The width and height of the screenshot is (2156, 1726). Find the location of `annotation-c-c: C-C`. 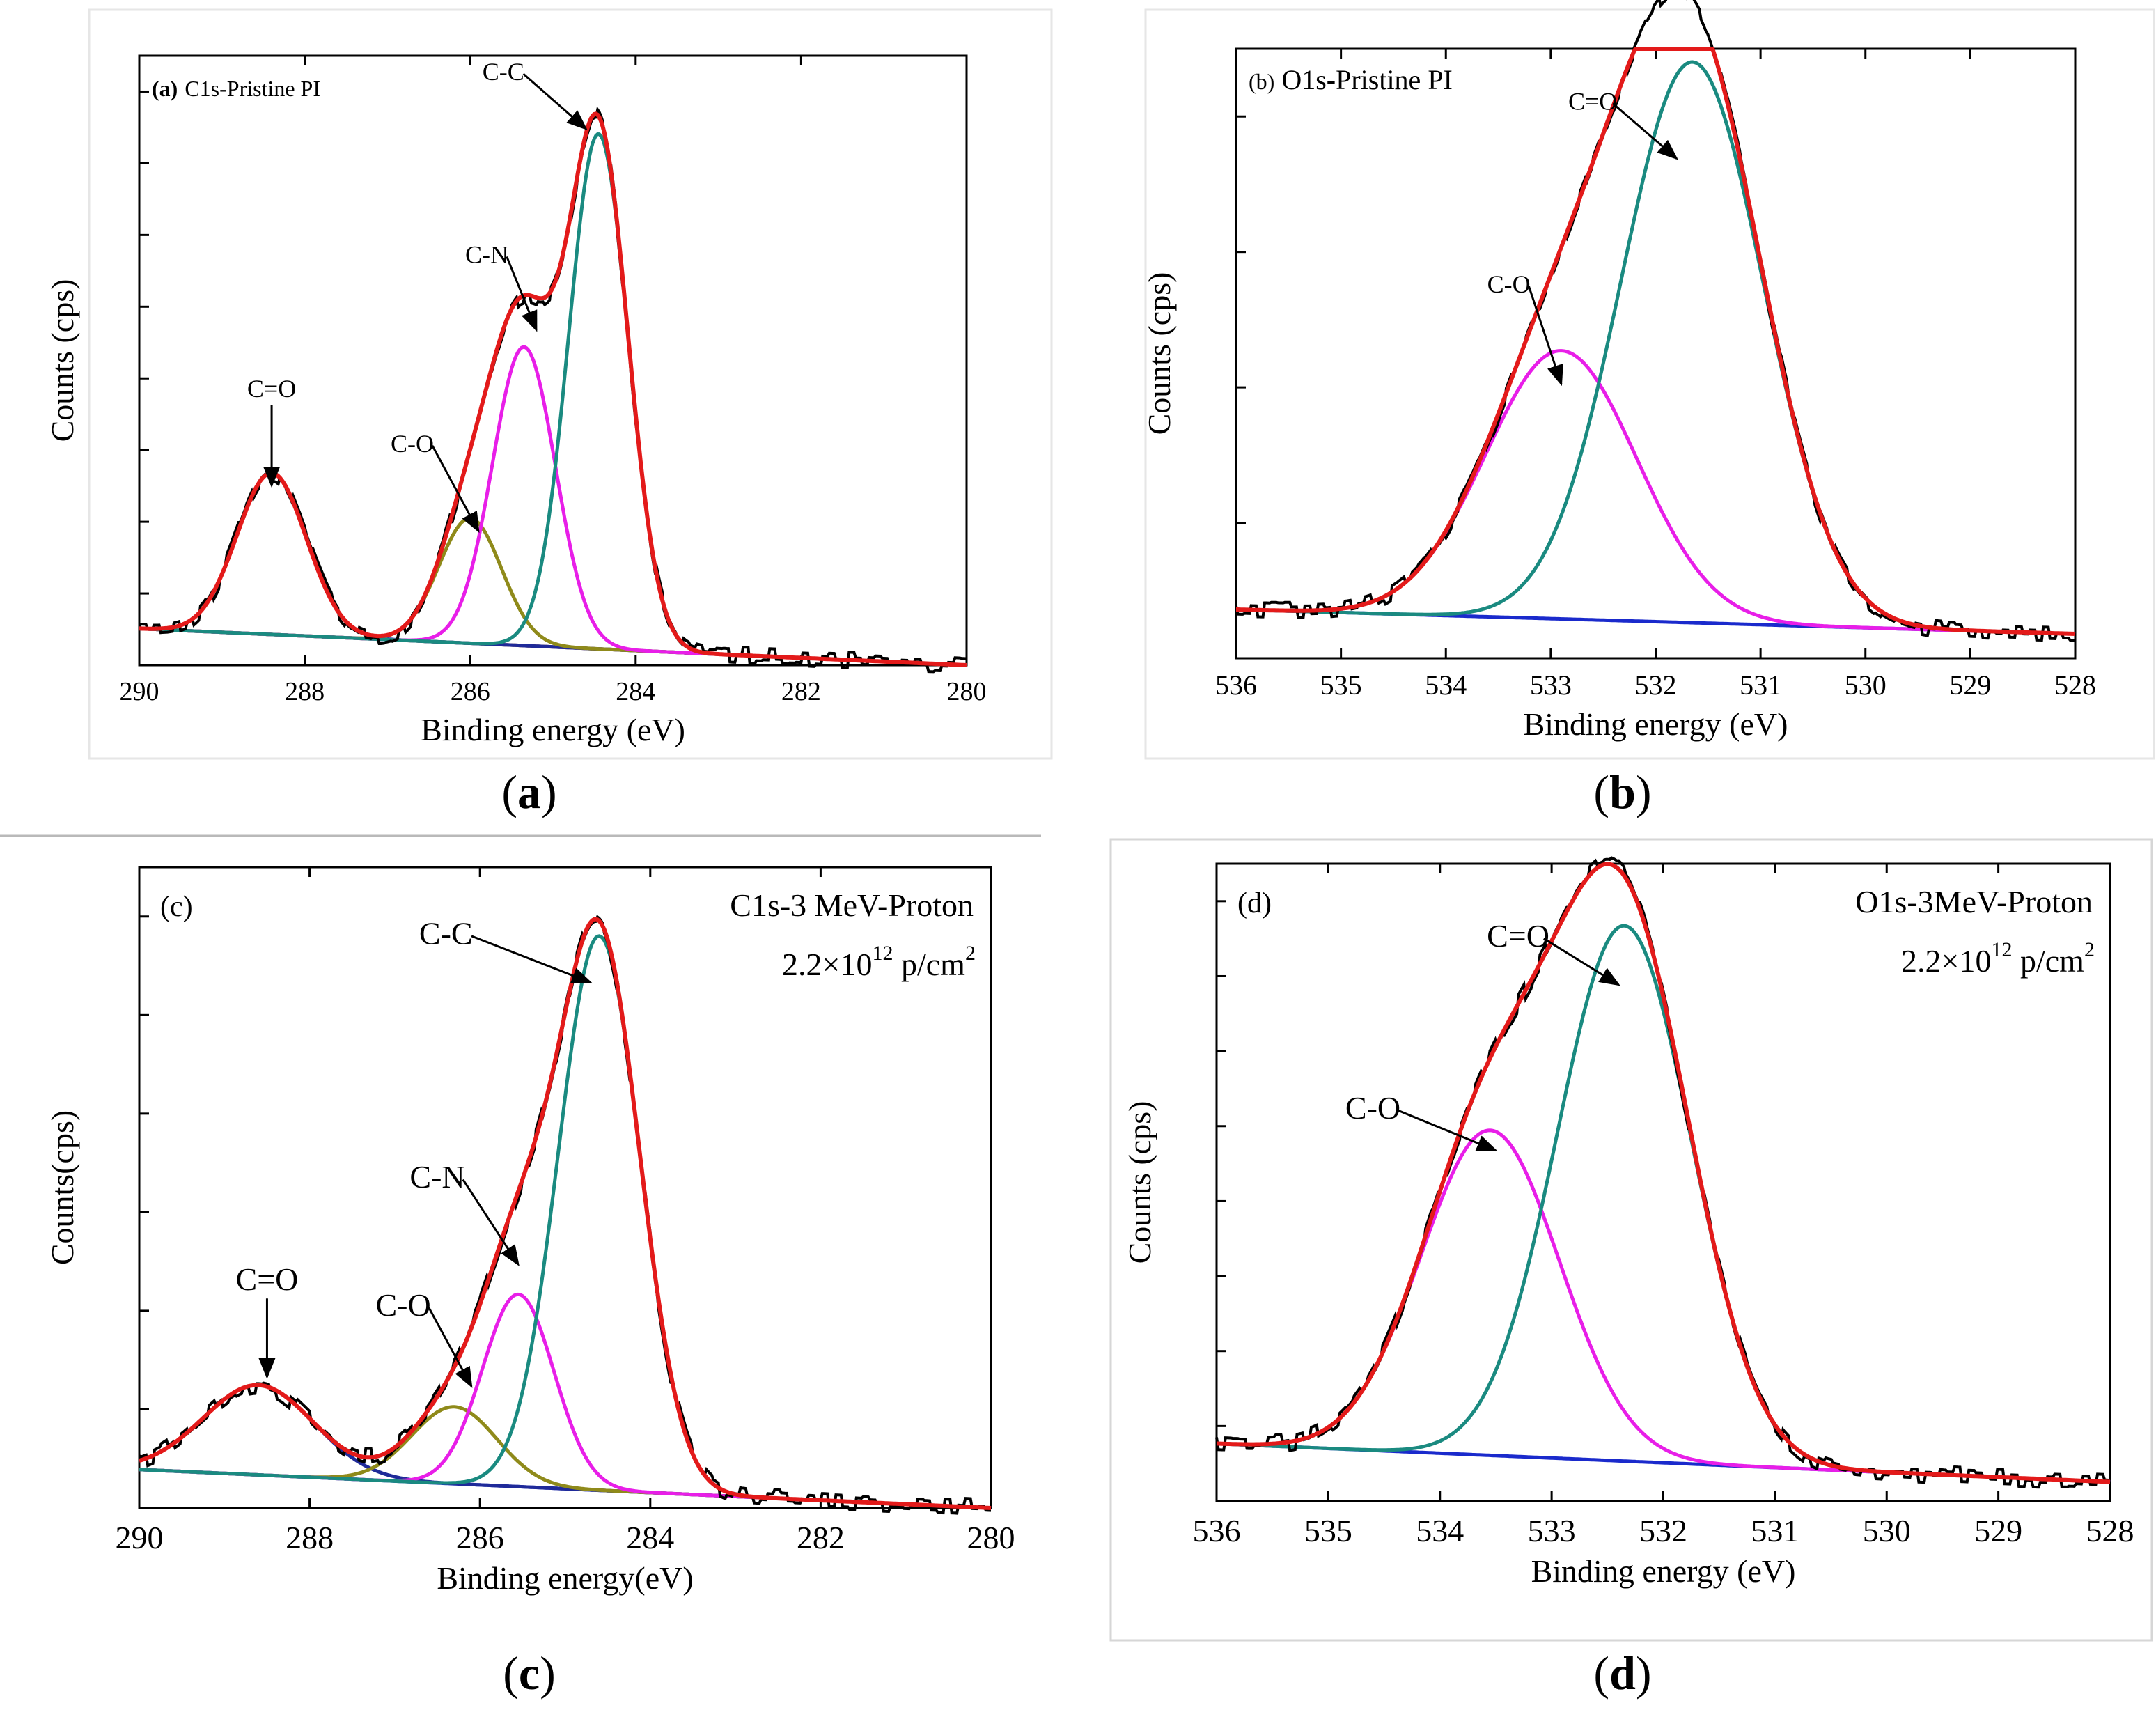

annotation-c-c: C-C is located at coordinates (503, 72).